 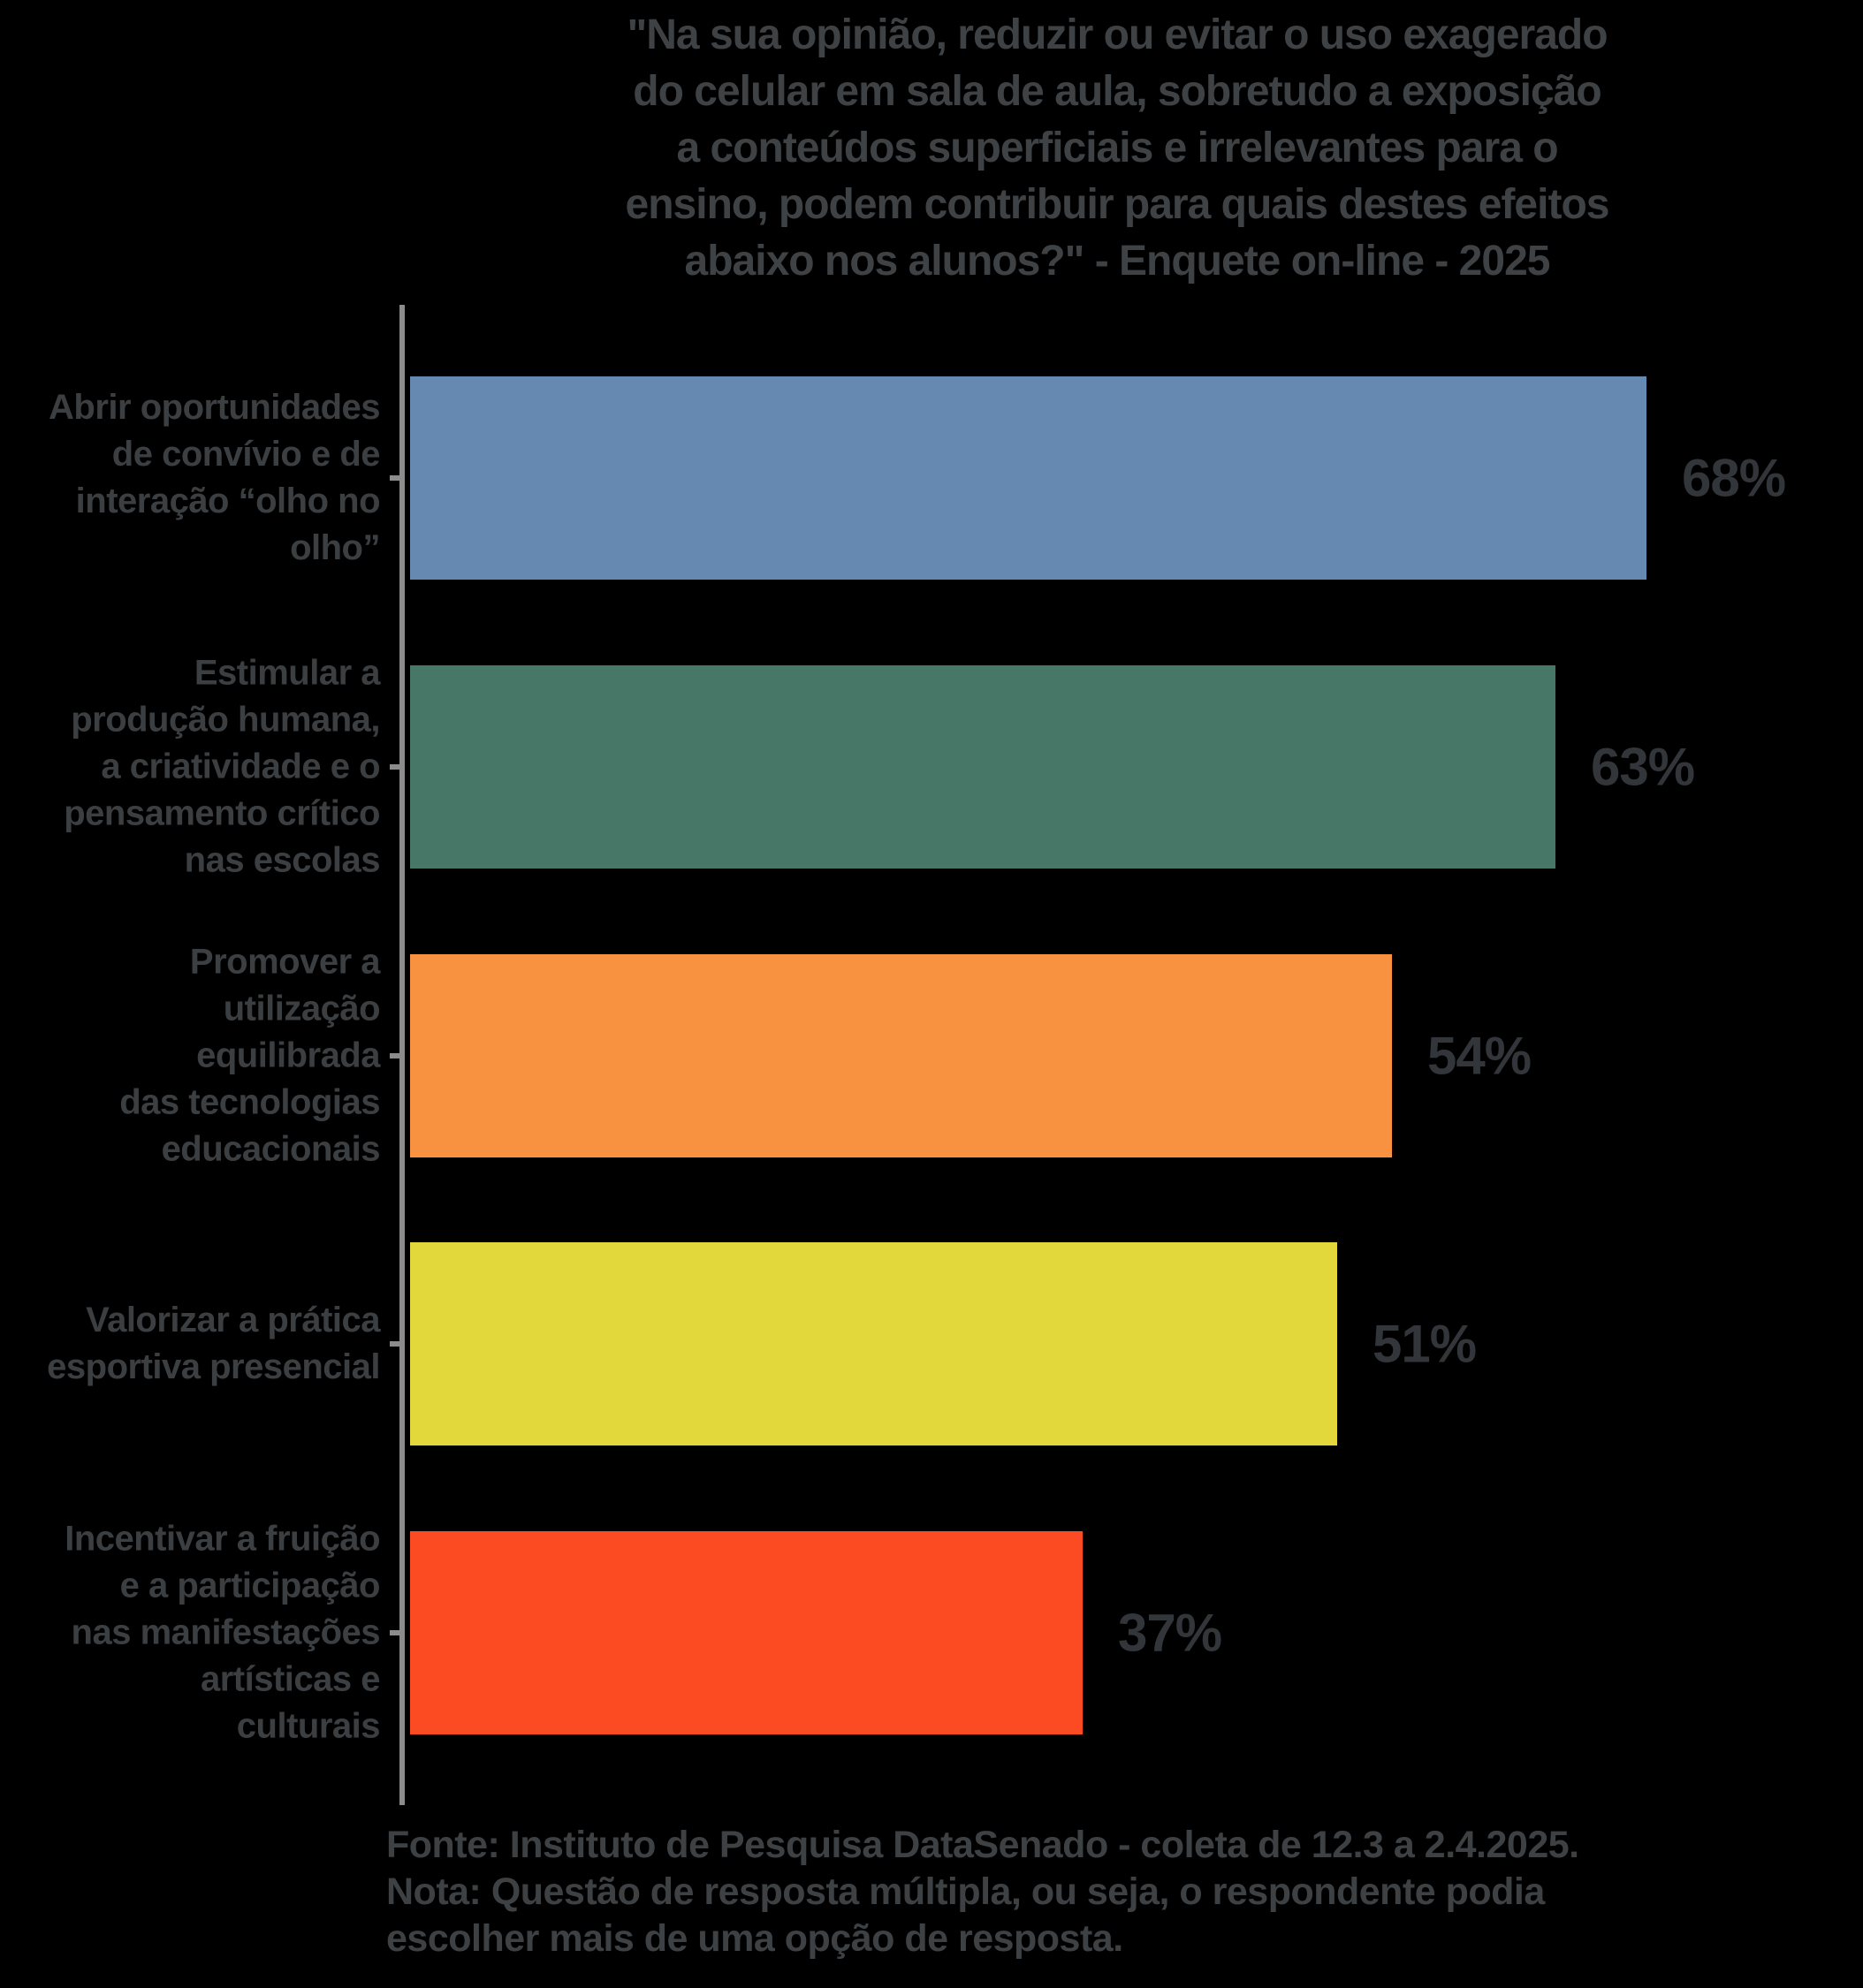 I want to click on value-label: 63%, so click(x=1643, y=767).